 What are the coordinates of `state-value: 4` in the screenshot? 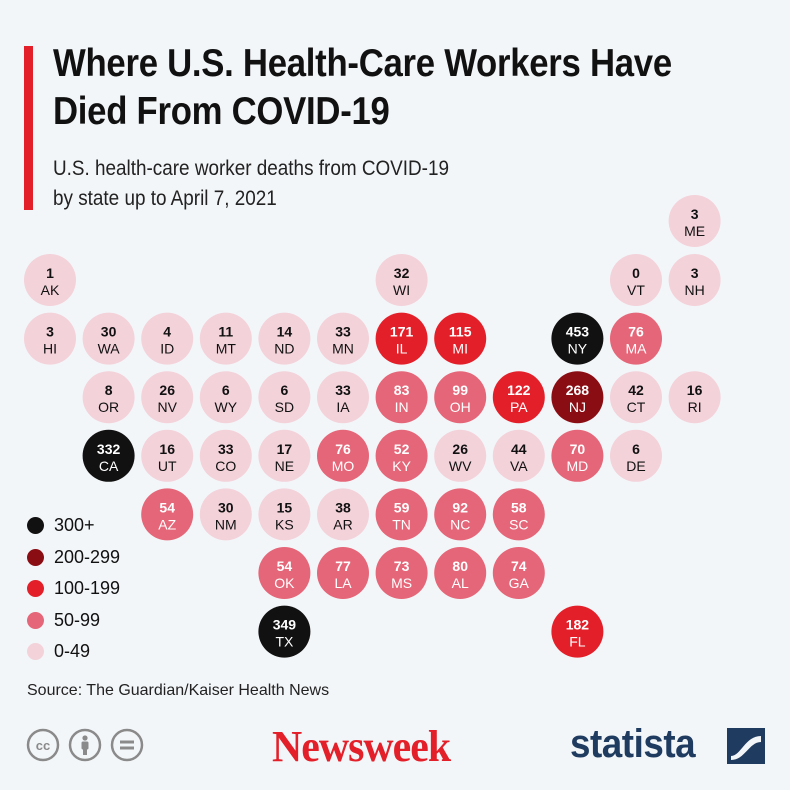 It's located at (167, 332).